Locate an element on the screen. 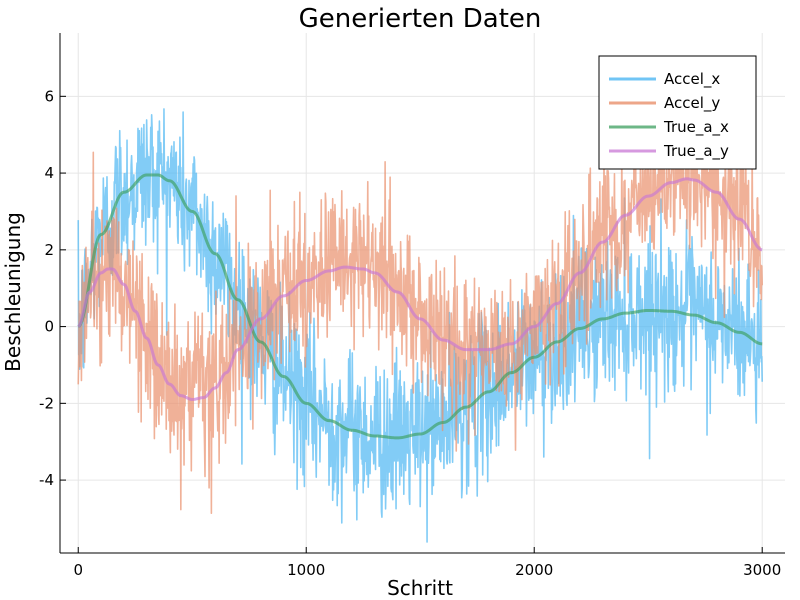  legend-label: Accel_y is located at coordinates (692, 103).